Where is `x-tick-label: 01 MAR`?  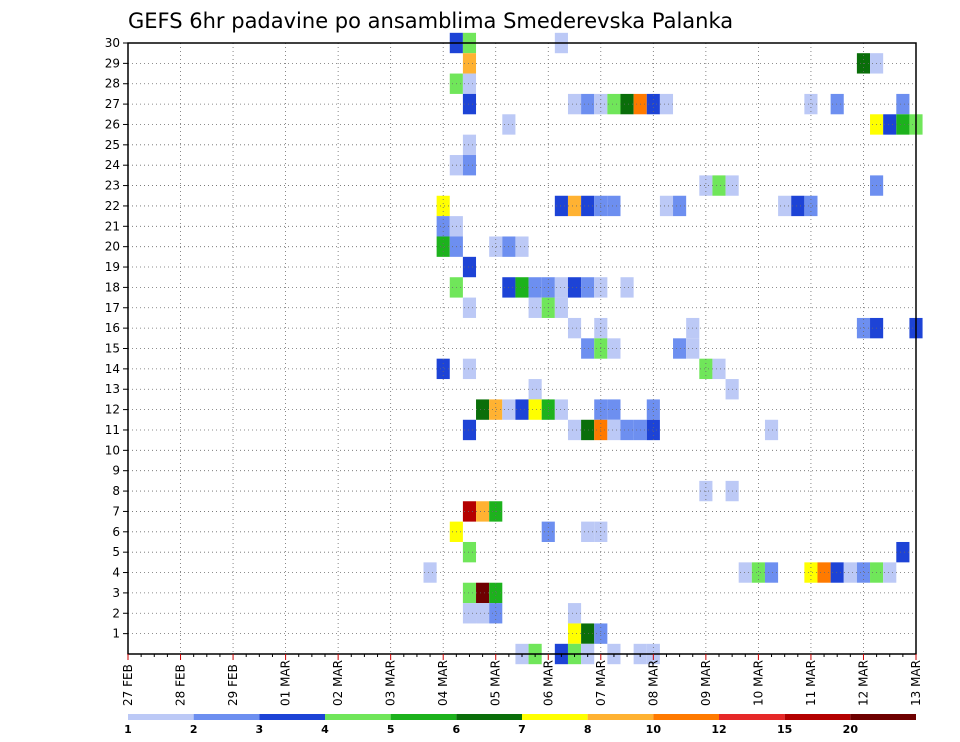 x-tick-label: 01 MAR is located at coordinates (286, 683).